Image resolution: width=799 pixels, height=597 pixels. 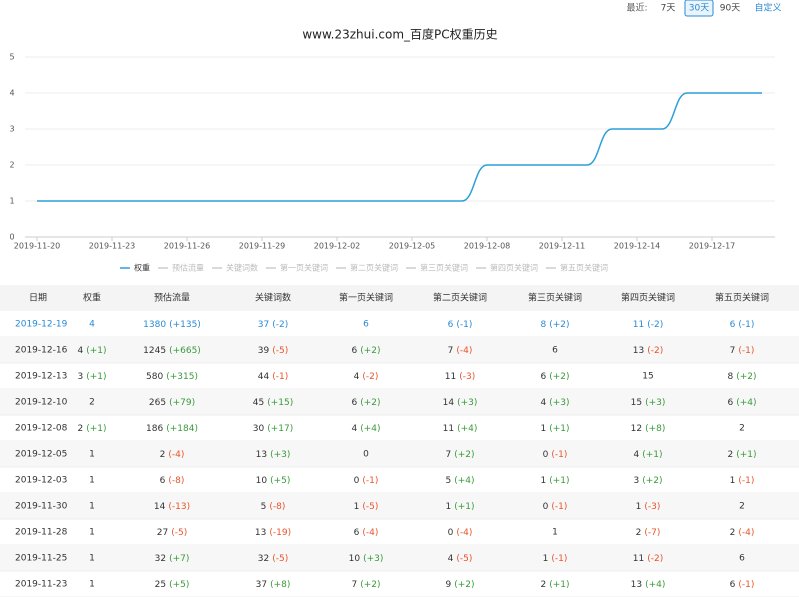 What do you see at coordinates (444, 268) in the screenshot?
I see `legend-item: 第三页关键词` at bounding box center [444, 268].